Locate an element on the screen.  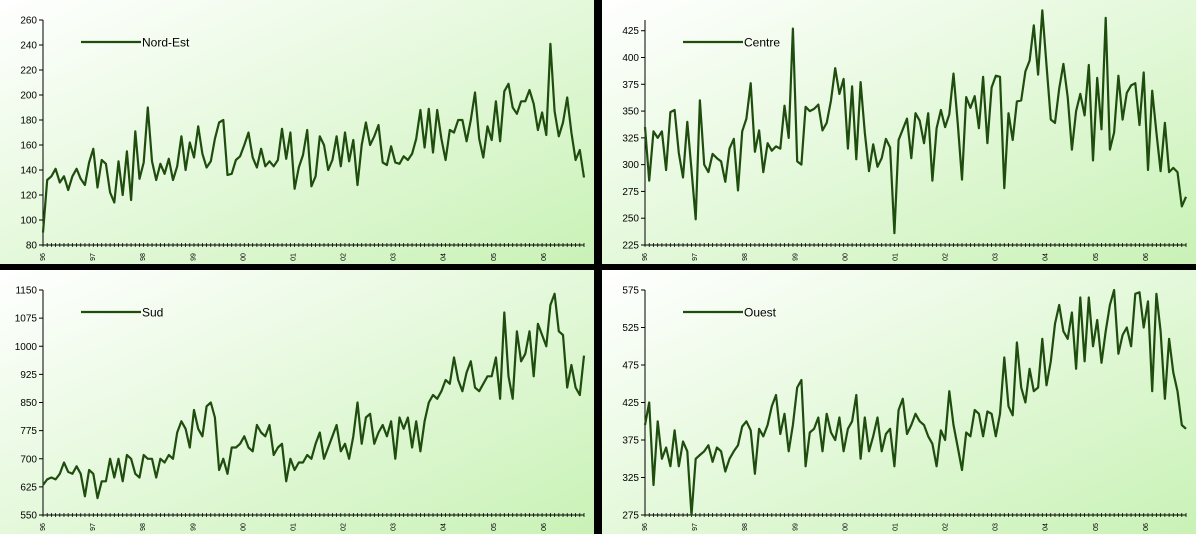
y-tick-label: 300 is located at coordinates (630, 165).